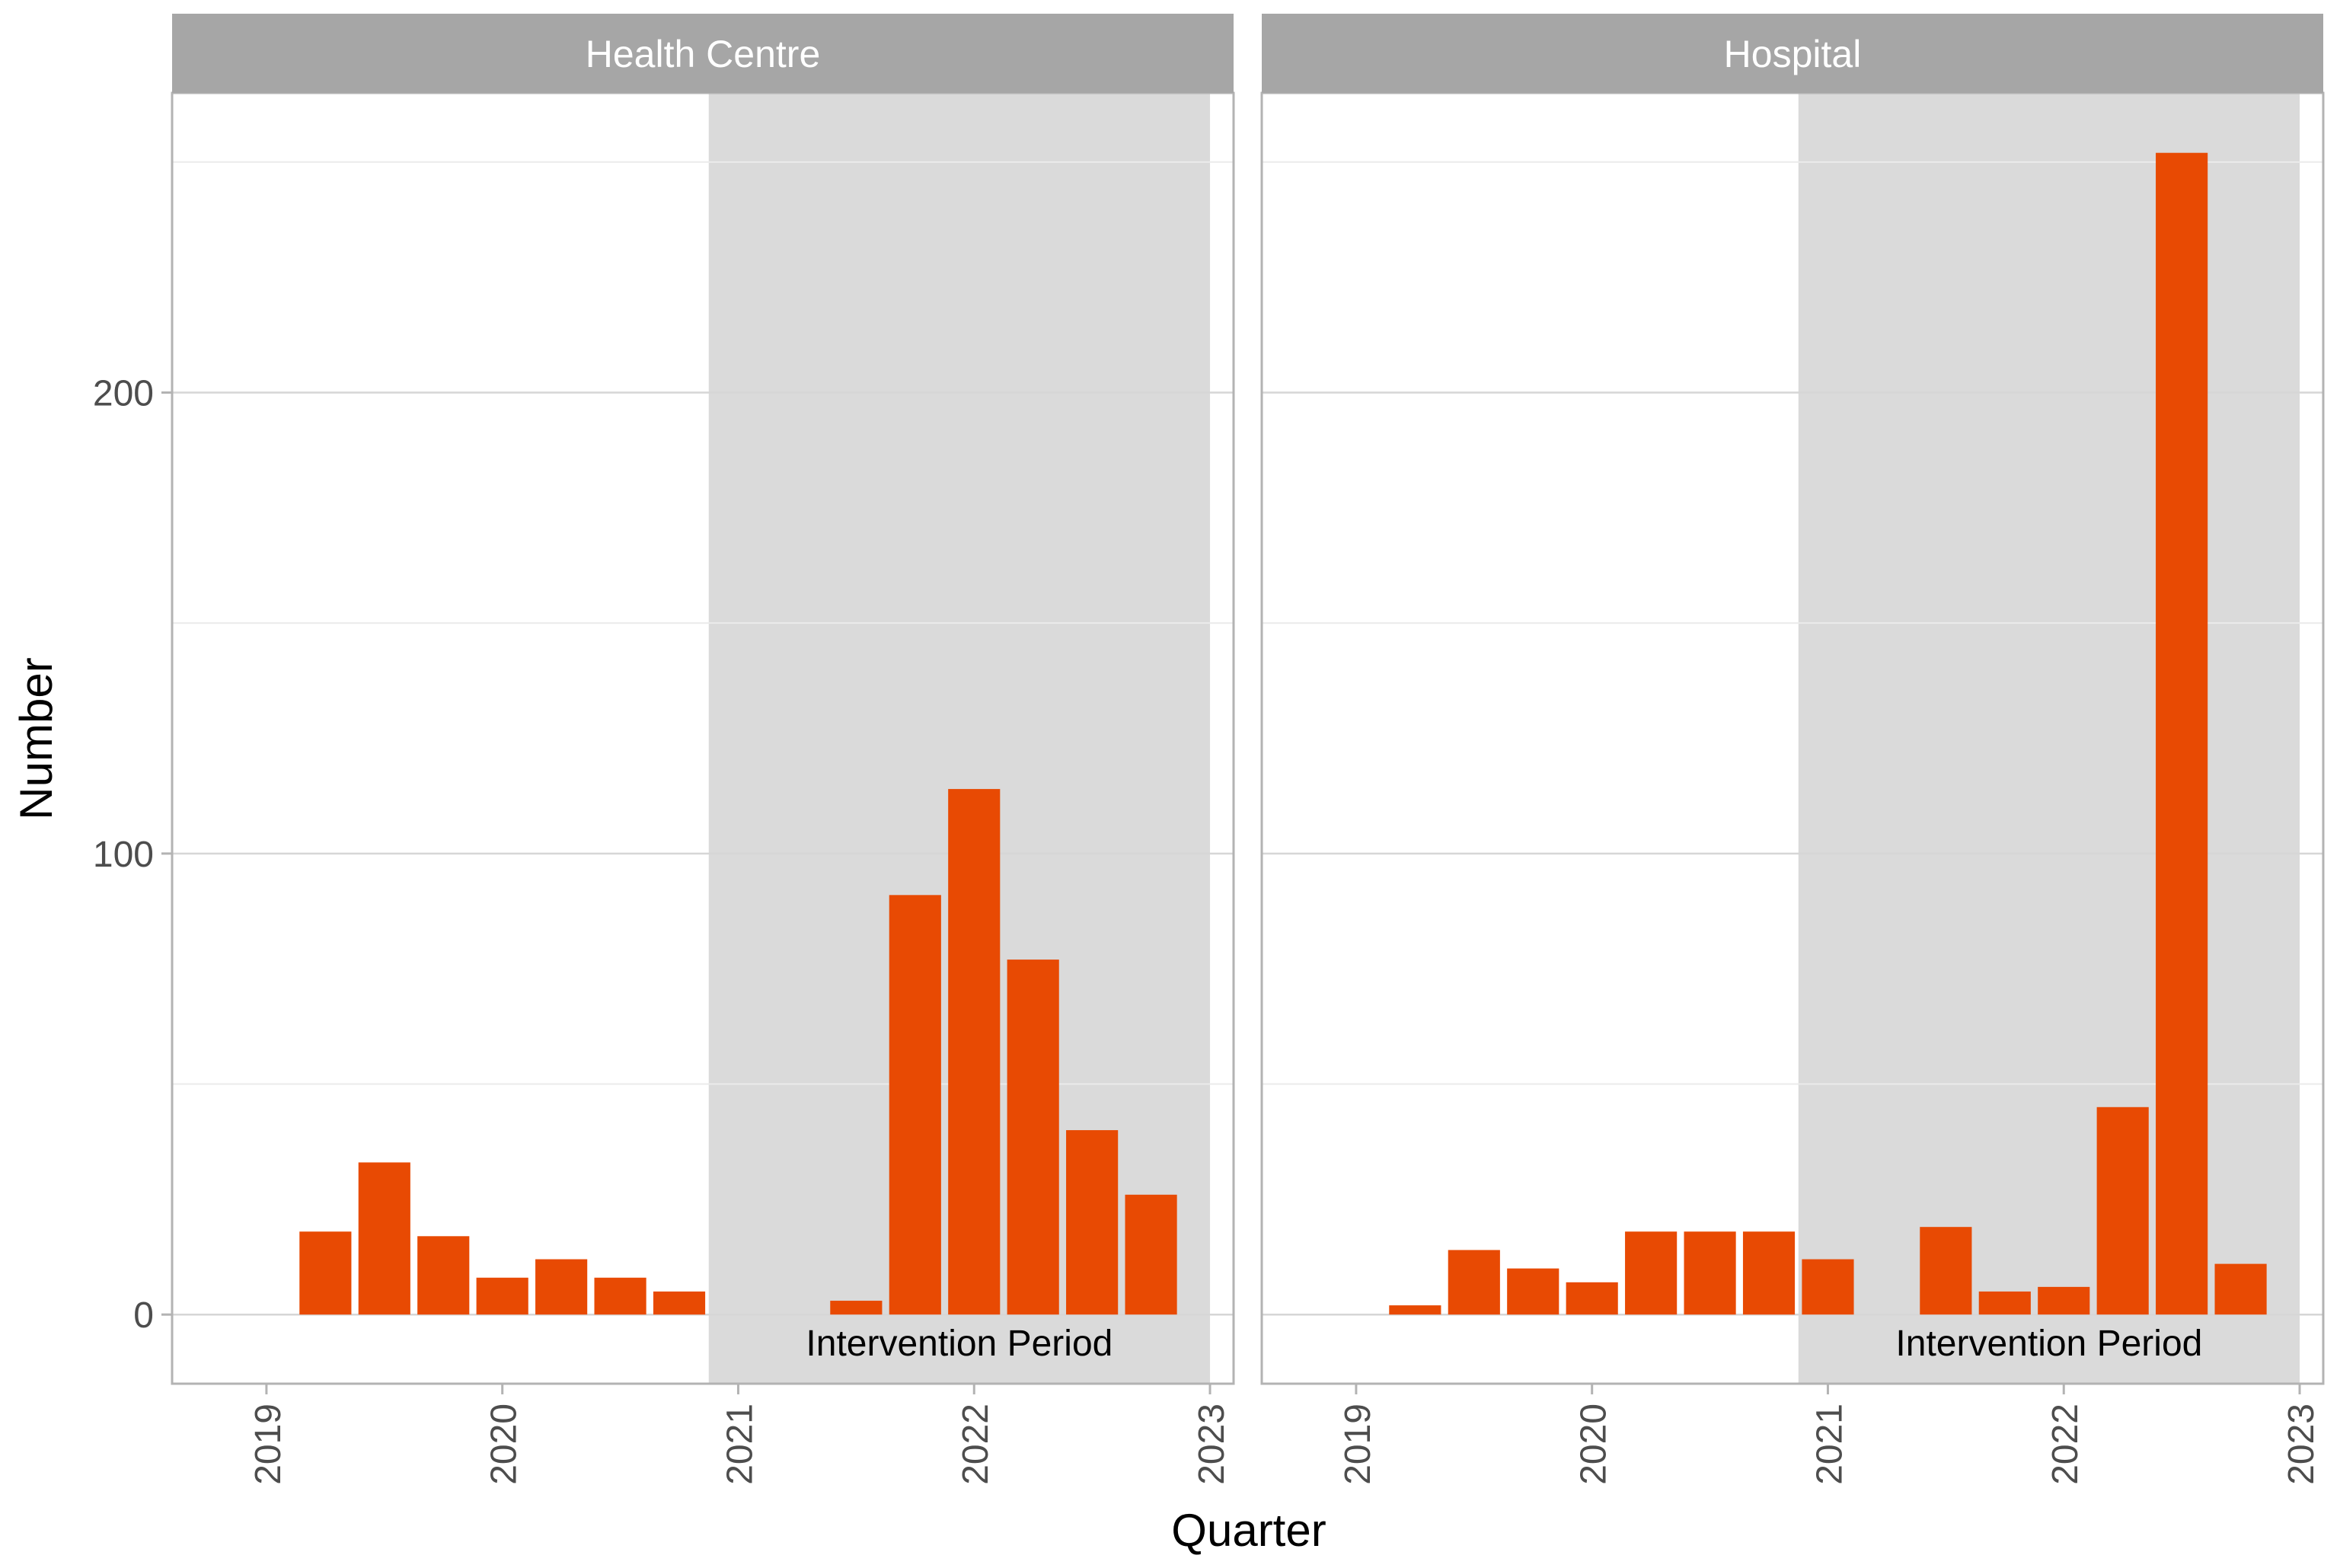 This screenshot has height=1568, width=2340. I want to click on x-axis-title: Quarter, so click(1249, 1531).